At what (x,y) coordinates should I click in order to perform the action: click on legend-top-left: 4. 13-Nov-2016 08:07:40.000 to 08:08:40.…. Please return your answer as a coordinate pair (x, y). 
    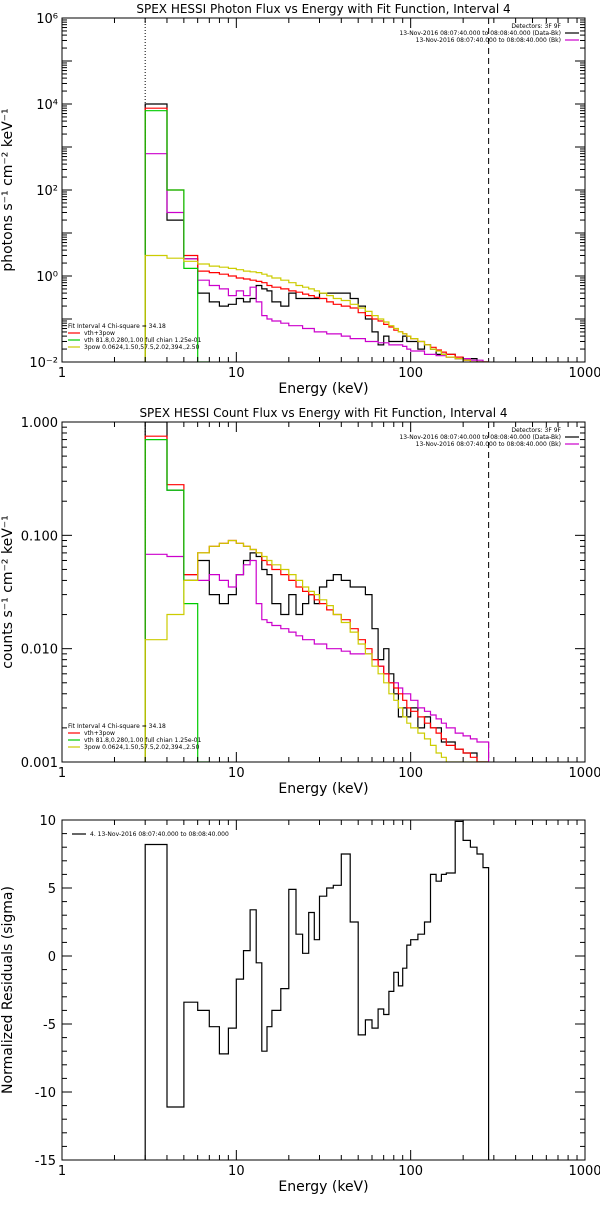
    Looking at the image, I should click on (150, 834).